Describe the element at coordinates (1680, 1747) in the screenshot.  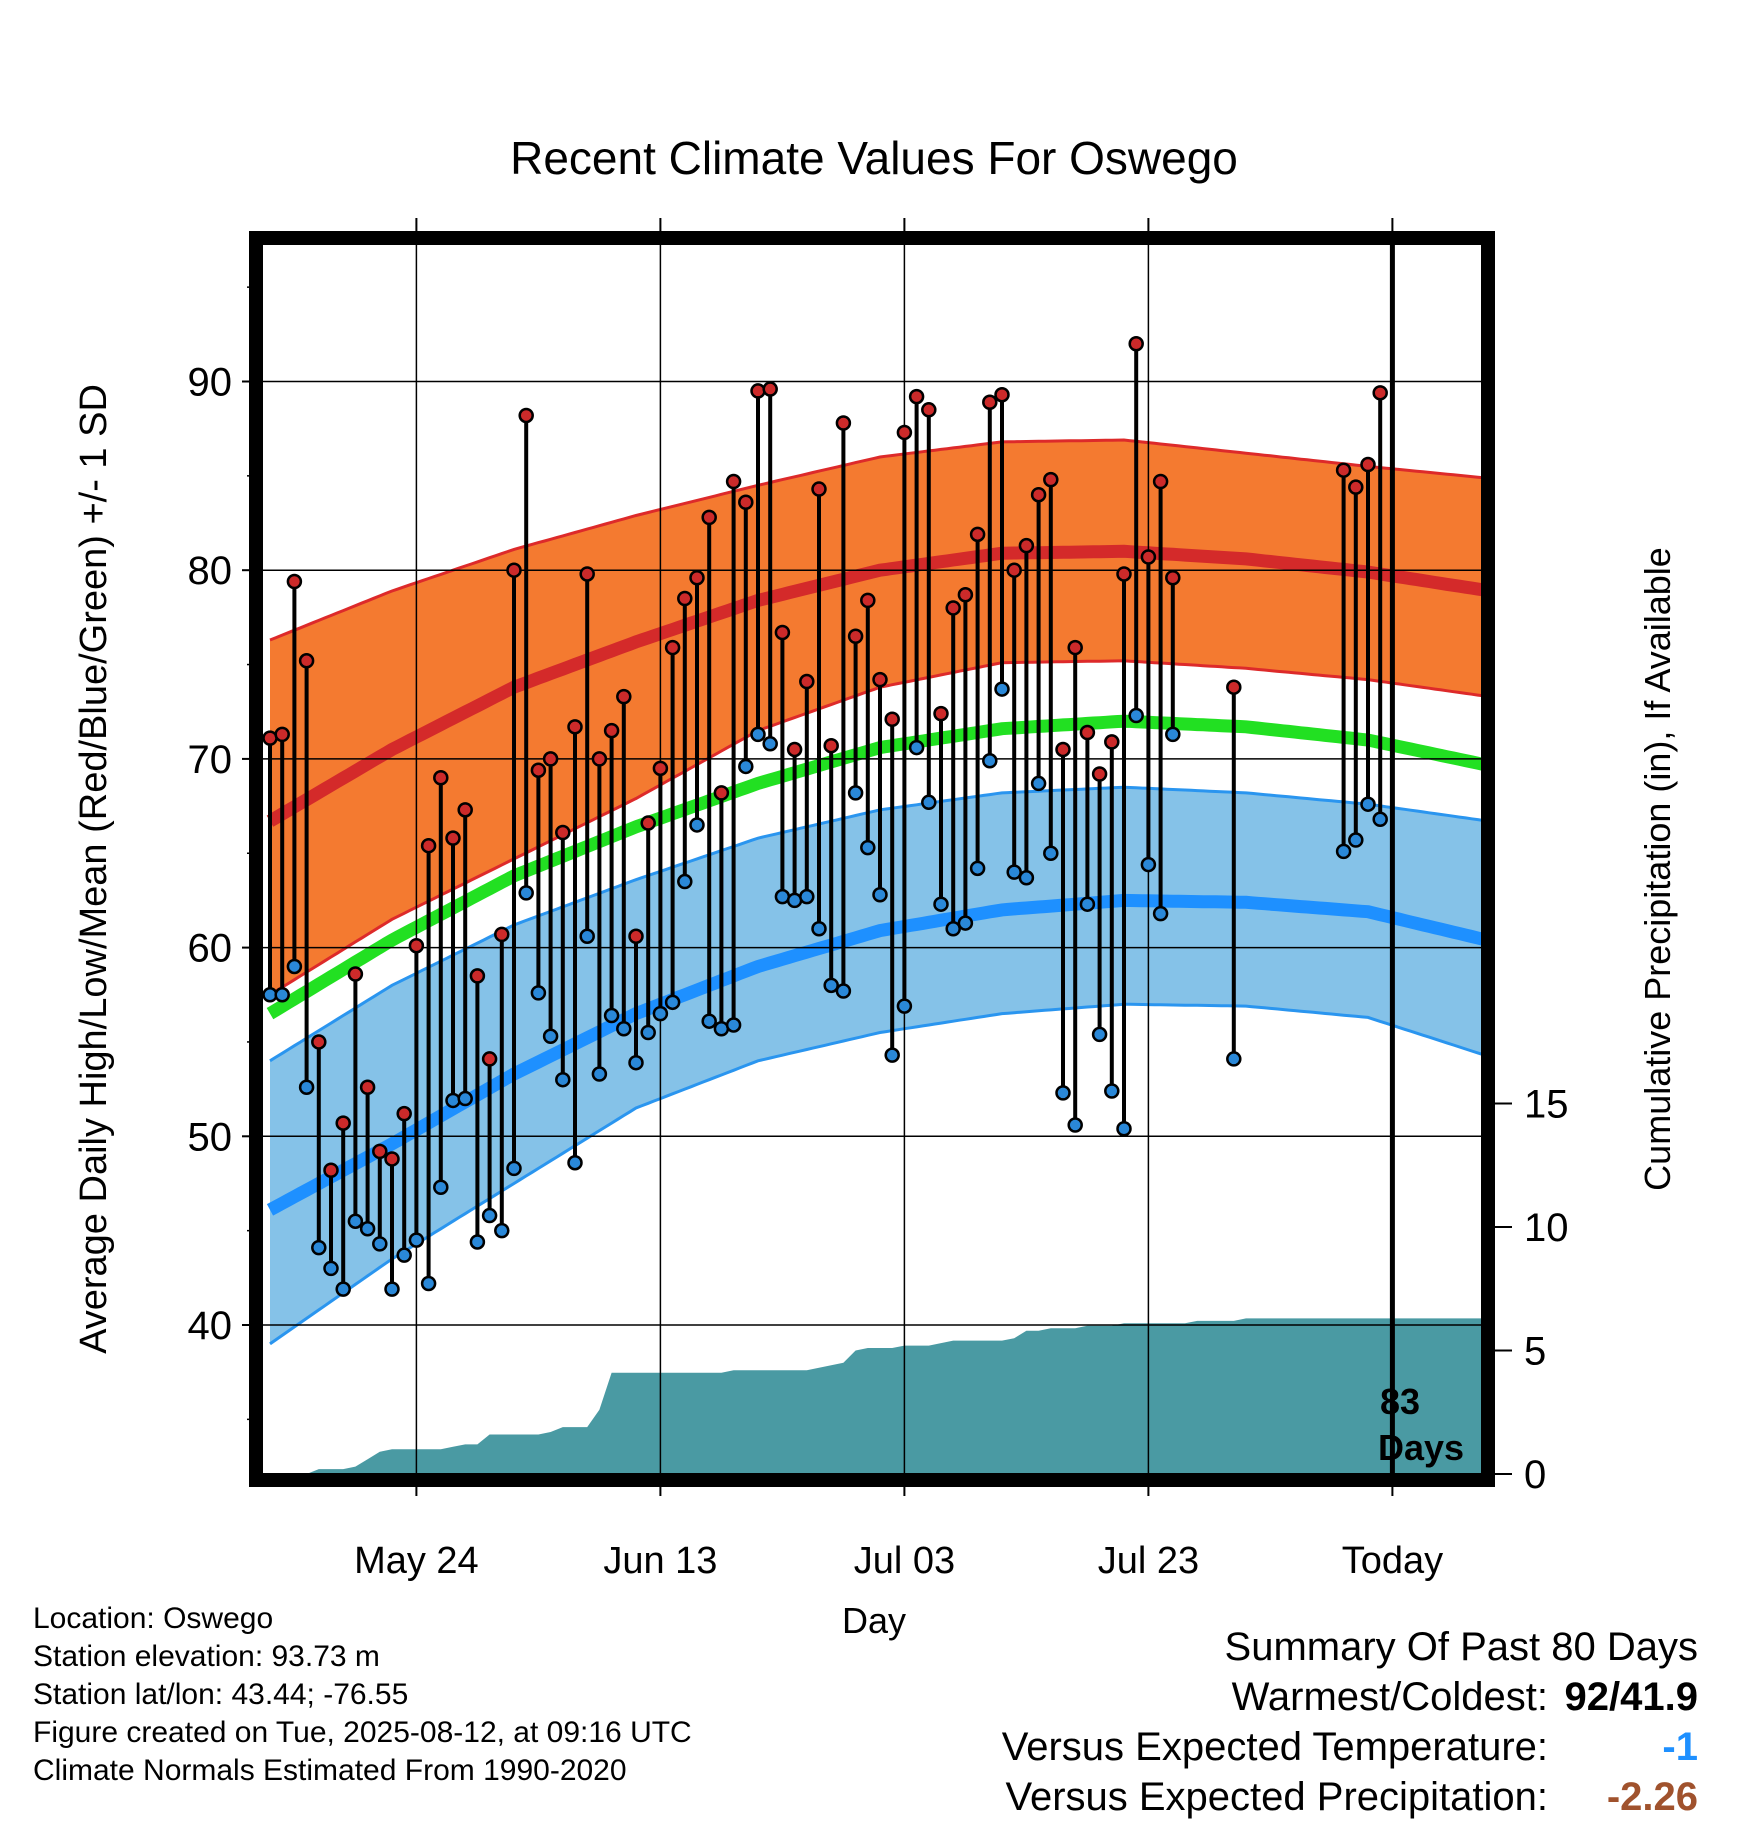
I see `temp-value: -1` at that location.